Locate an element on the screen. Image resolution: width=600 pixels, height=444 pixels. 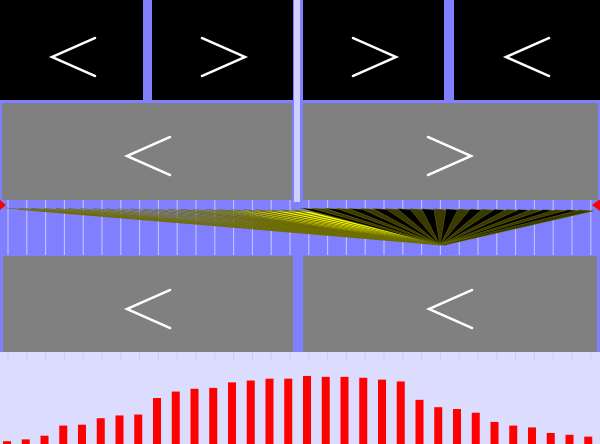
left-marker-icon is located at coordinates (3, 205).